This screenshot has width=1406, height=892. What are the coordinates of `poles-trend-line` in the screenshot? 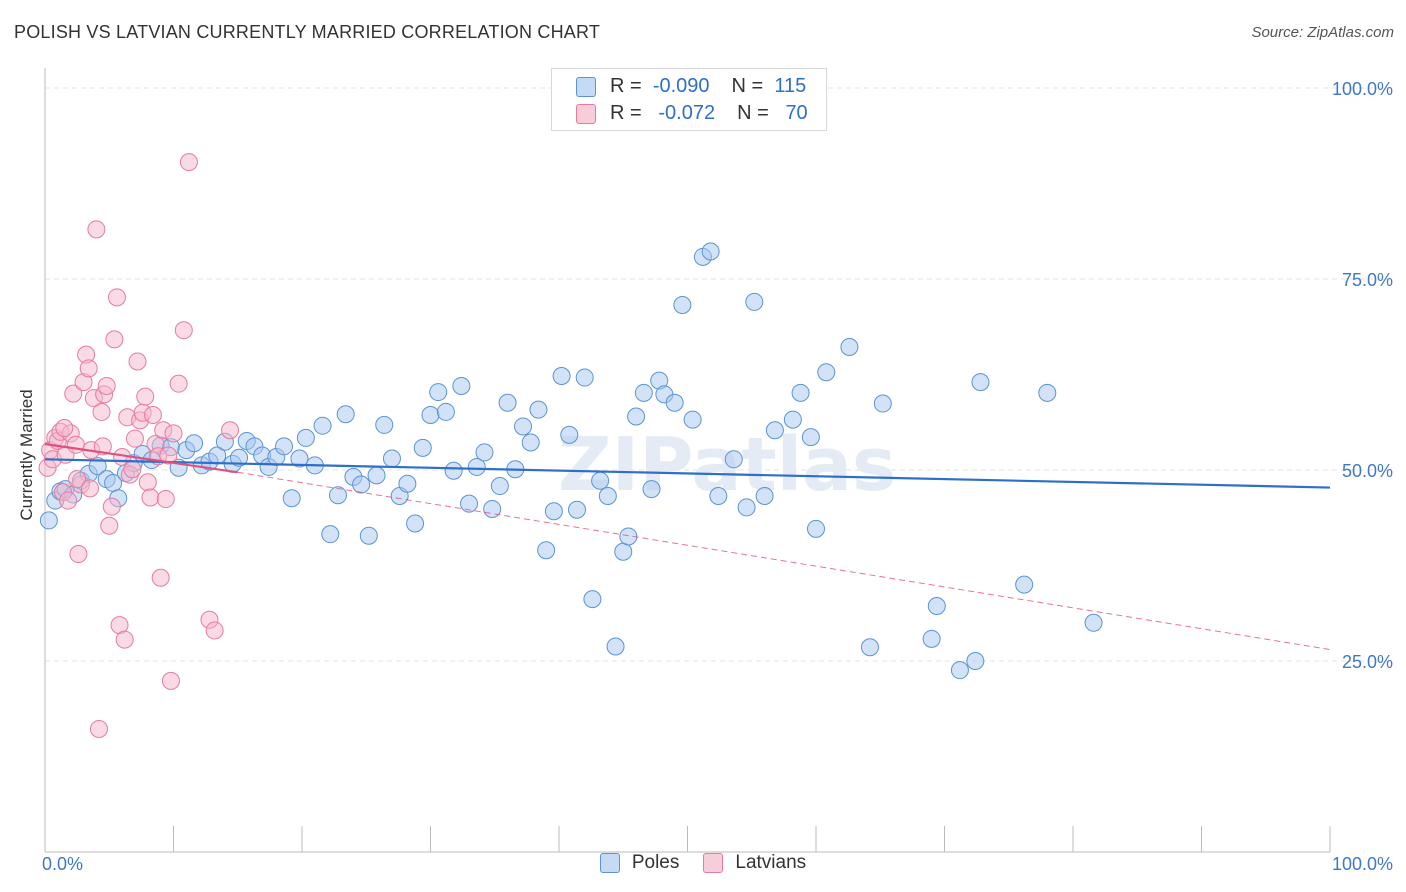 It's located at (687, 473).